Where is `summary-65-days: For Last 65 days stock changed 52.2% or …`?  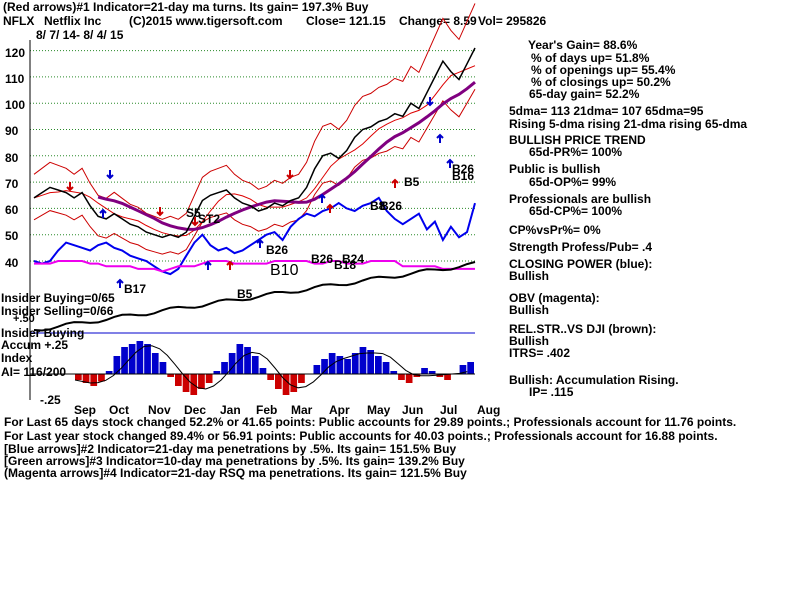 summary-65-days: For Last 65 days stock changed 52.2% or … is located at coordinates (370, 422).